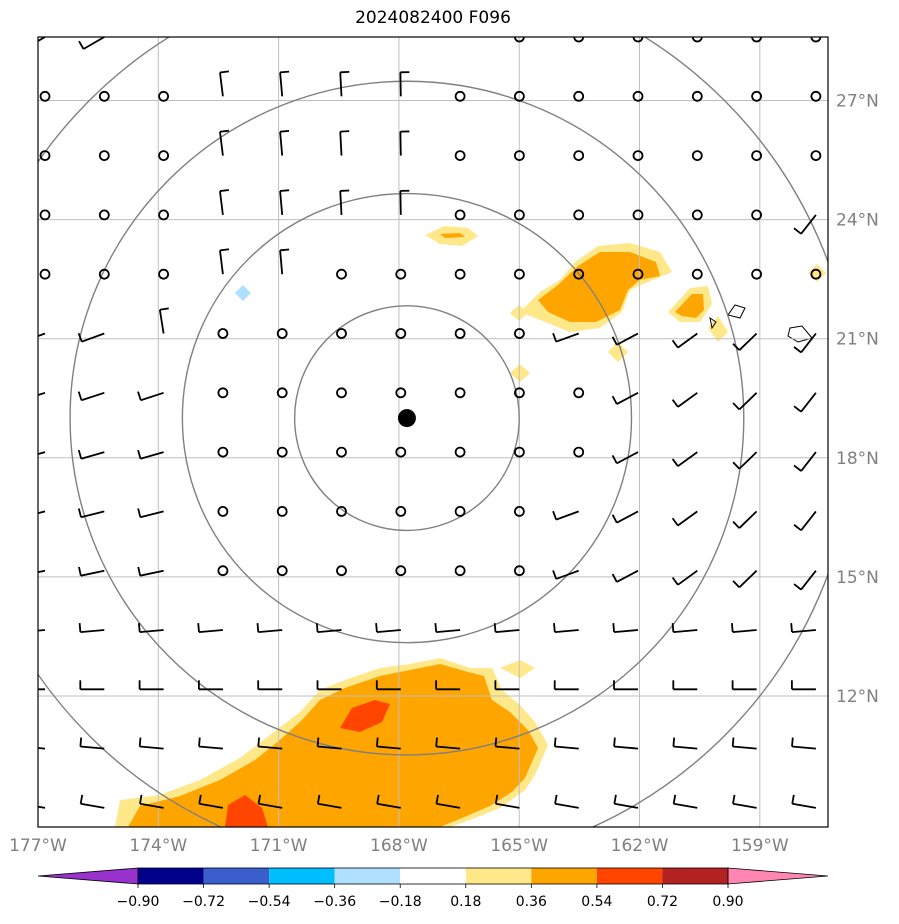 This screenshot has width=899, height=924. I want to click on lat-tick-label: 27°N, so click(857, 102).